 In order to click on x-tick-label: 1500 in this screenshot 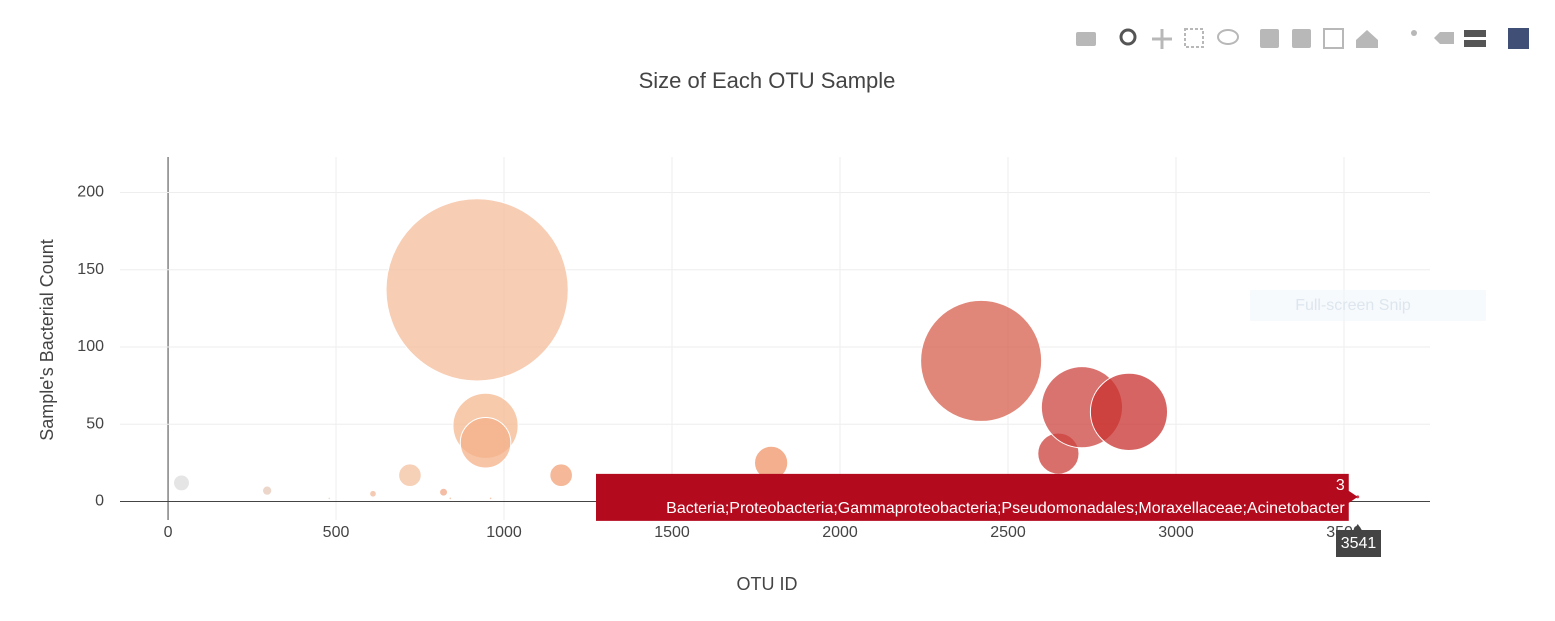, I will do `click(672, 532)`.